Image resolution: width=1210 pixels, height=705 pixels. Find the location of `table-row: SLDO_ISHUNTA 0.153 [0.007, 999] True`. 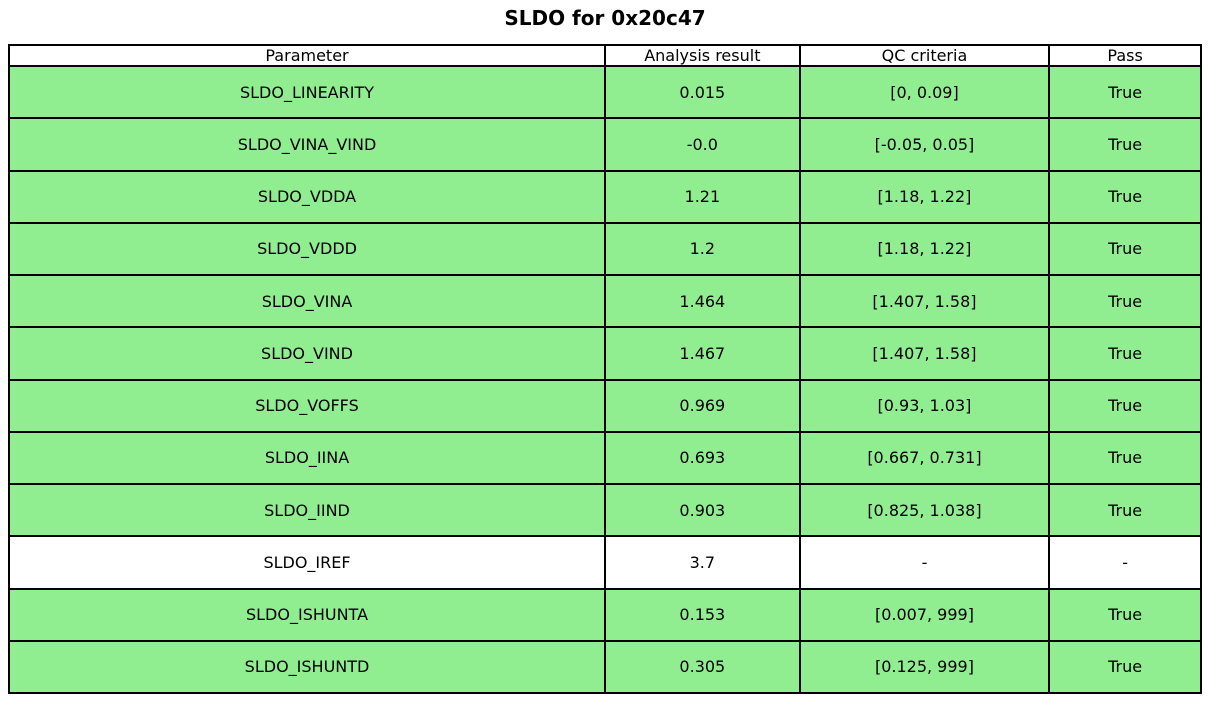

table-row: SLDO_ISHUNTA 0.153 [0.007, 999] True is located at coordinates (604, 614).